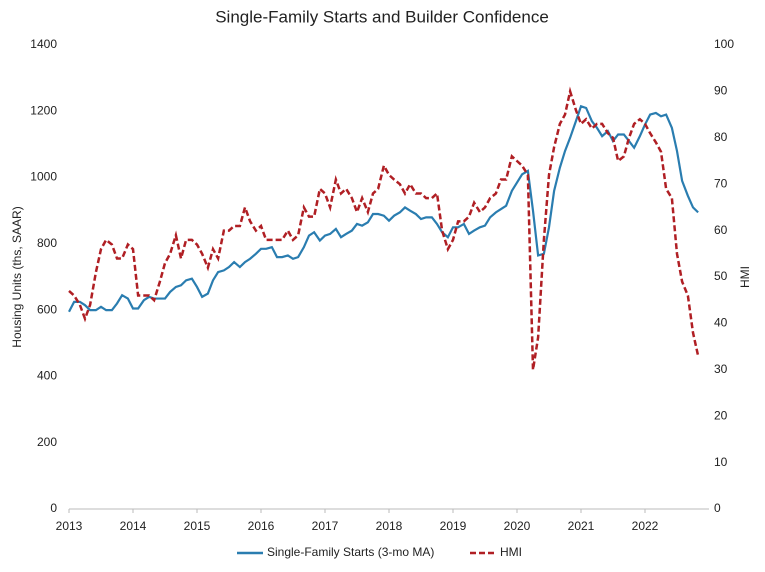 The height and width of the screenshot is (572, 765). What do you see at coordinates (325, 526) in the screenshot?
I see `x-tick-label: 2017` at bounding box center [325, 526].